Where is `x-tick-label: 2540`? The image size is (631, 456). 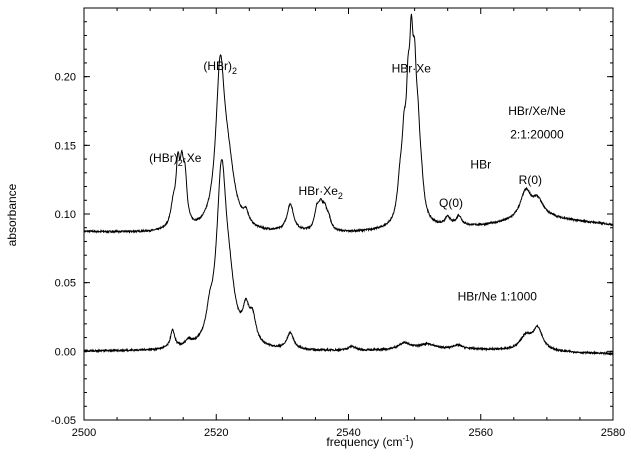 x-tick-label: 2540 is located at coordinates (348, 433).